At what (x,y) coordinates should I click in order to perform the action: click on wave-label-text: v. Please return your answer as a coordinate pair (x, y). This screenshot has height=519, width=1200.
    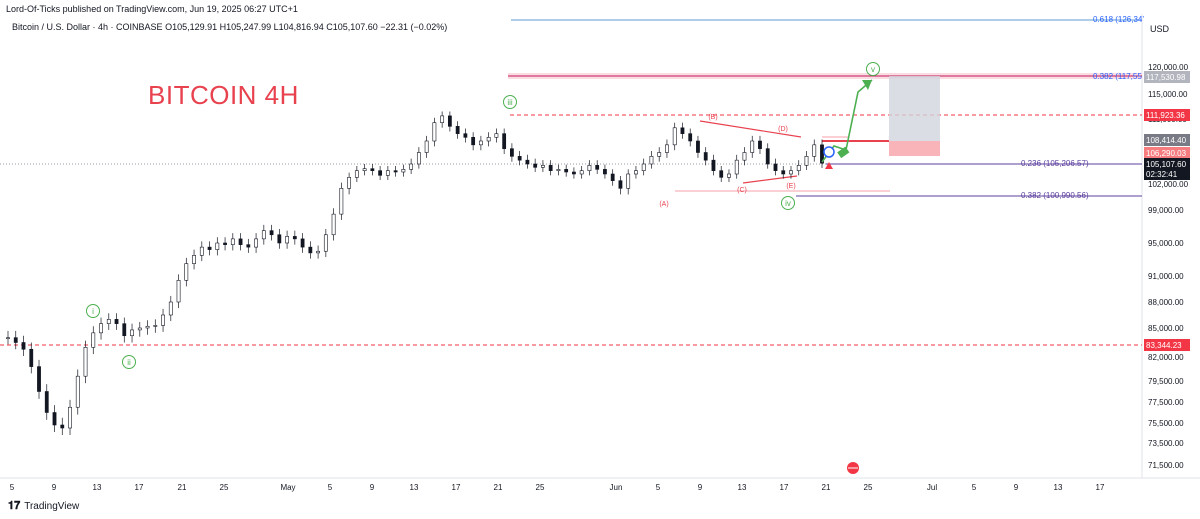
    Looking at the image, I should click on (873, 69).